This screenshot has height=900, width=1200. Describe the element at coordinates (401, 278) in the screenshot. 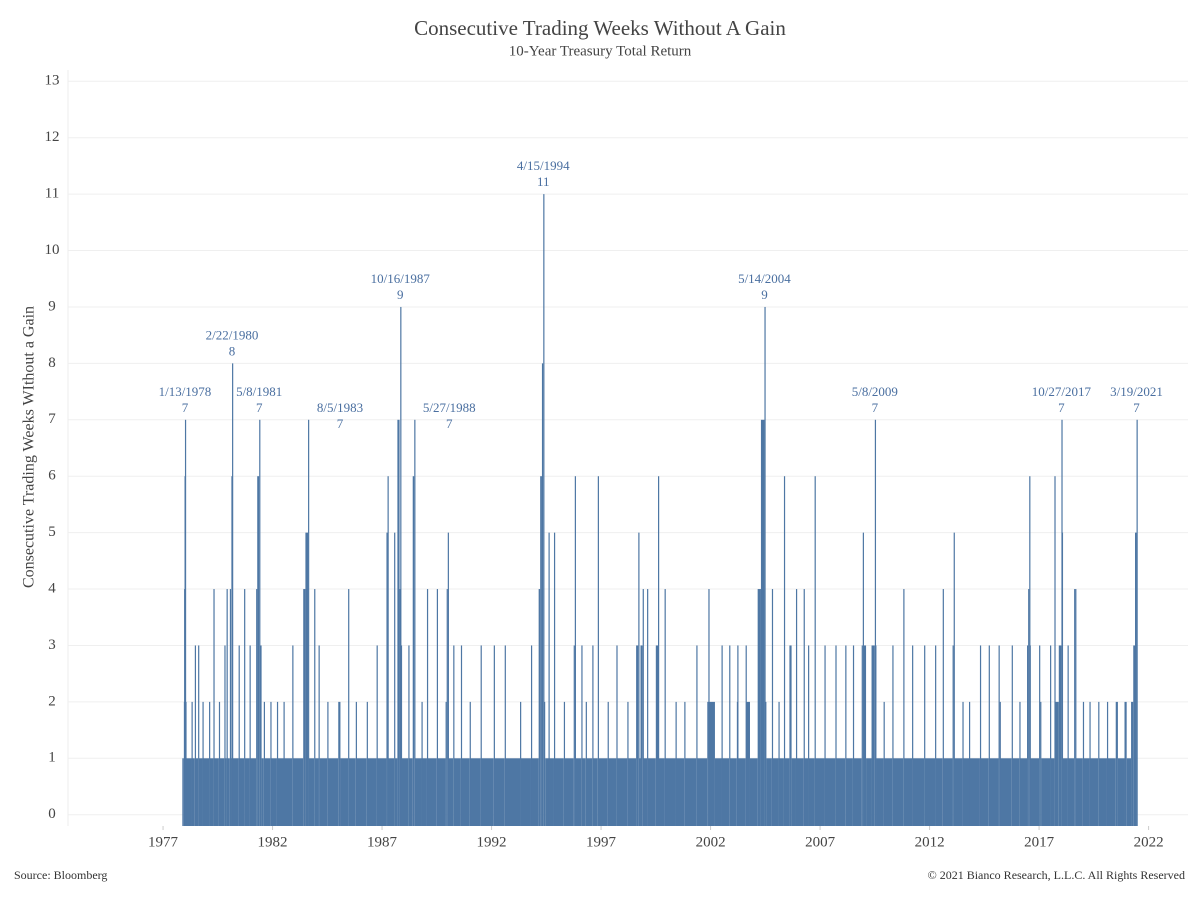

I see `annotation-date: 10/16/1987` at that location.